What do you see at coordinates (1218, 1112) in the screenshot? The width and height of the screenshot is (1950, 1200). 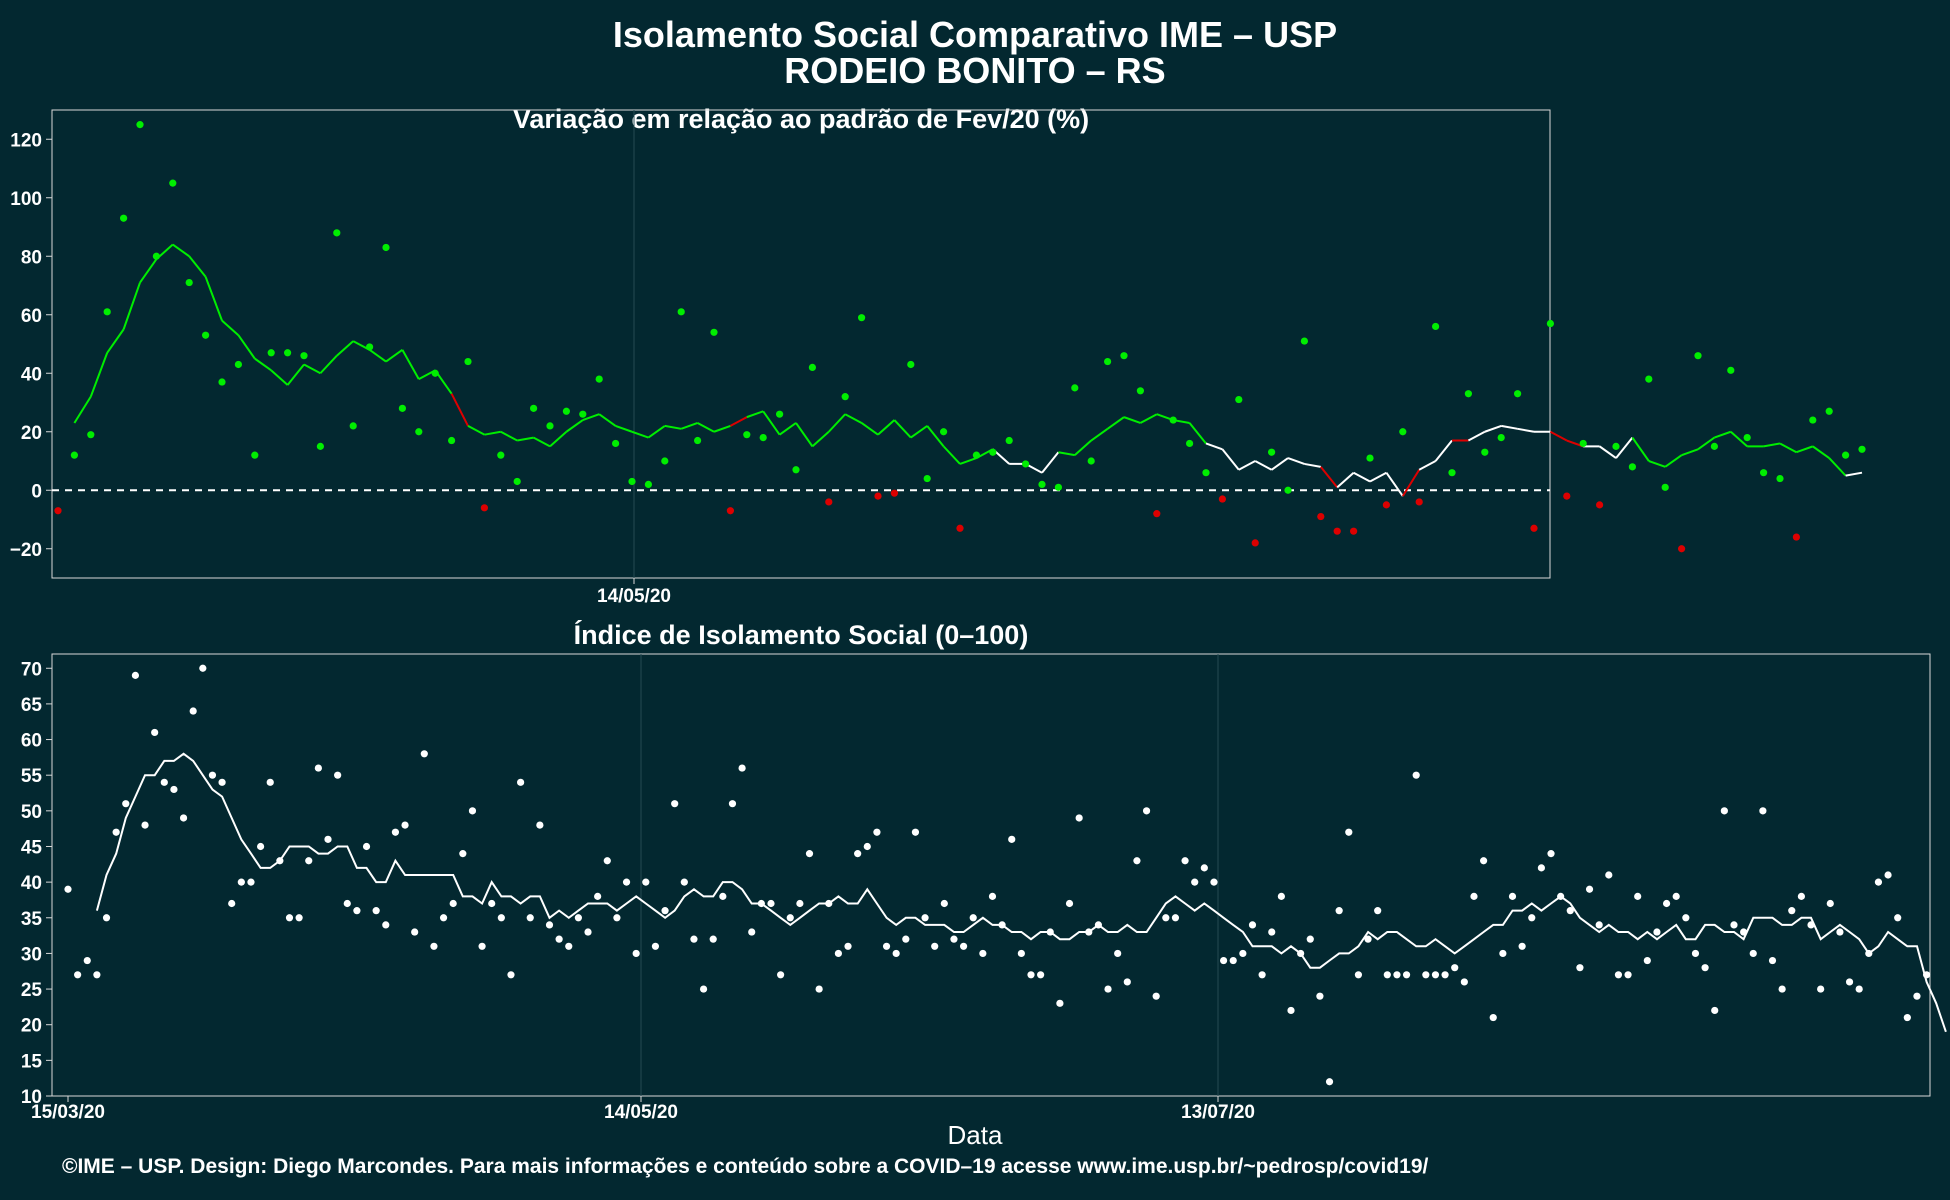 I see `x-tick-label: 13/07/20` at bounding box center [1218, 1112].